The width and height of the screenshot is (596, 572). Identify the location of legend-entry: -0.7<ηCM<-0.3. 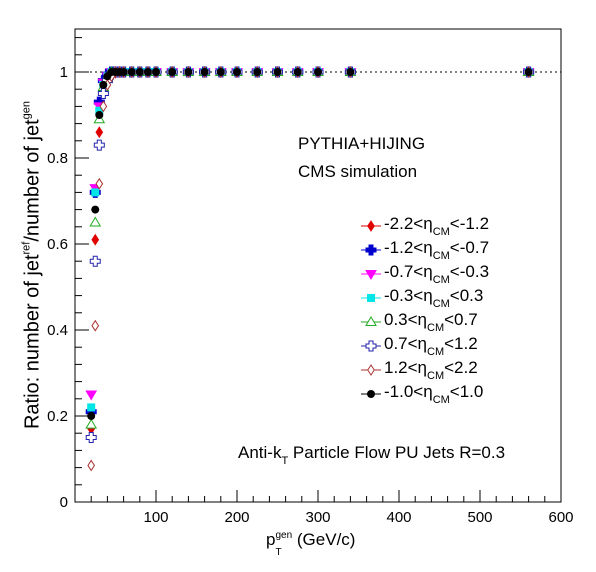
(437, 274).